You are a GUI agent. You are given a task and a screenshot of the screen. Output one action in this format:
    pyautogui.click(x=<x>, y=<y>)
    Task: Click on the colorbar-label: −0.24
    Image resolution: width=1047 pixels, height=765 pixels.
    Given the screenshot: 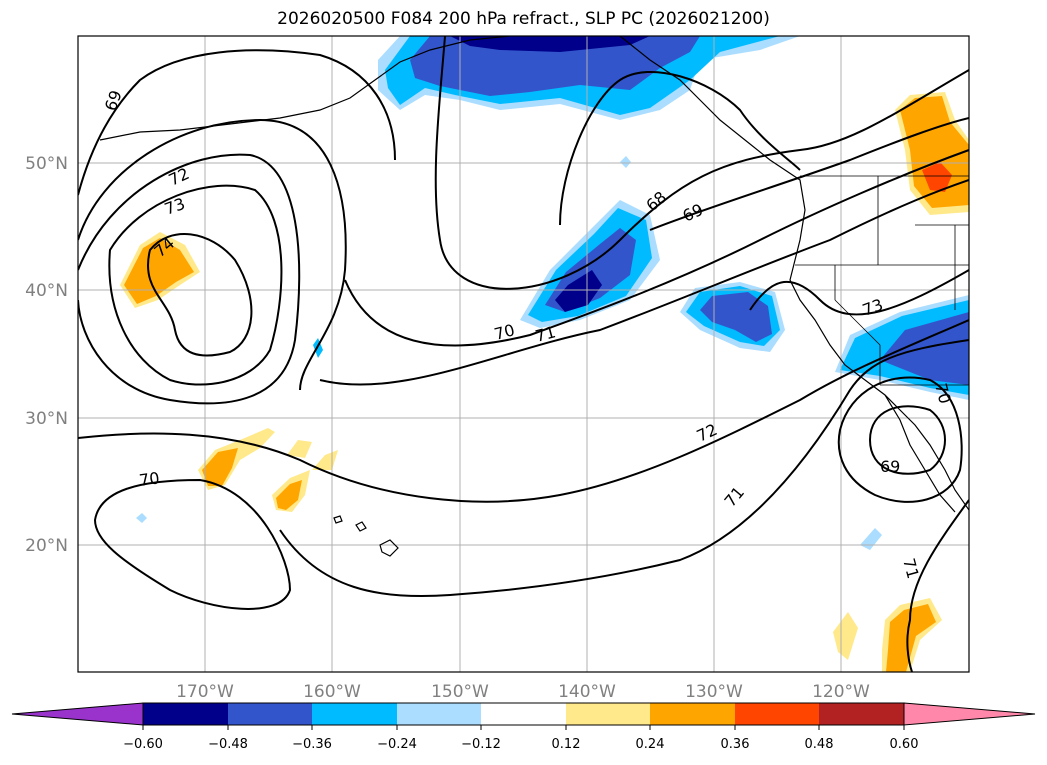 What is the action you would take?
    pyautogui.click(x=397, y=744)
    